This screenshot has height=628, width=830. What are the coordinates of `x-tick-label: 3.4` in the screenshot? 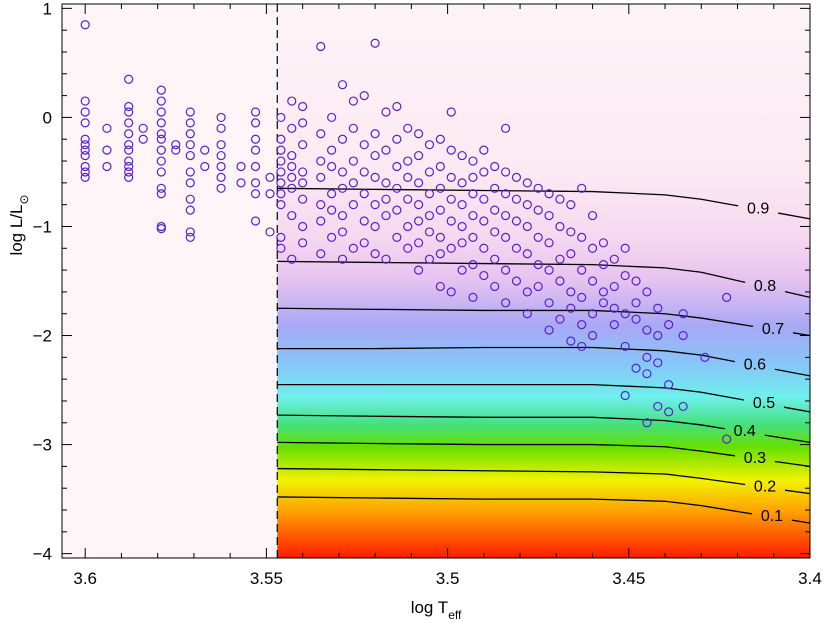 It's located at (810, 578).